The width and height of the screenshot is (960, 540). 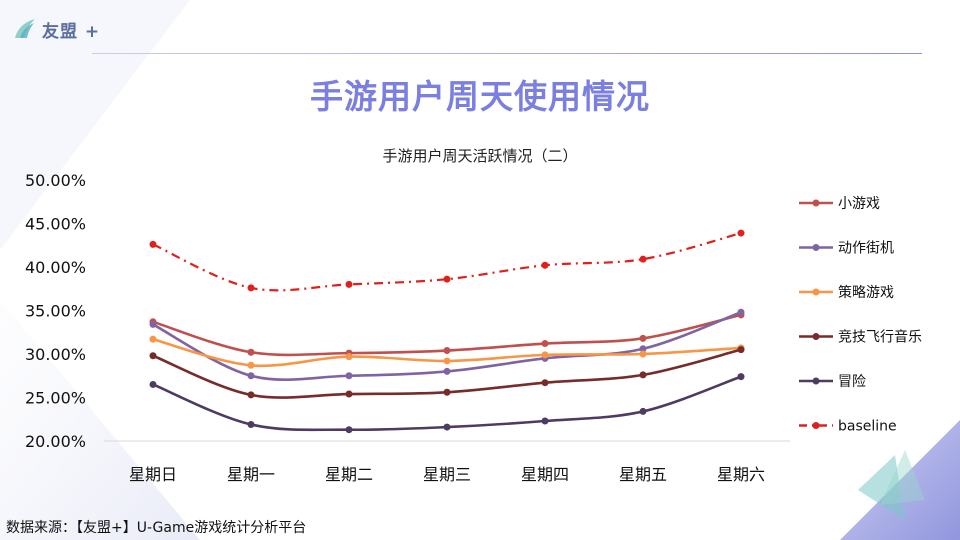 What do you see at coordinates (153, 474) in the screenshot?
I see `x-tick-label: 星期日` at bounding box center [153, 474].